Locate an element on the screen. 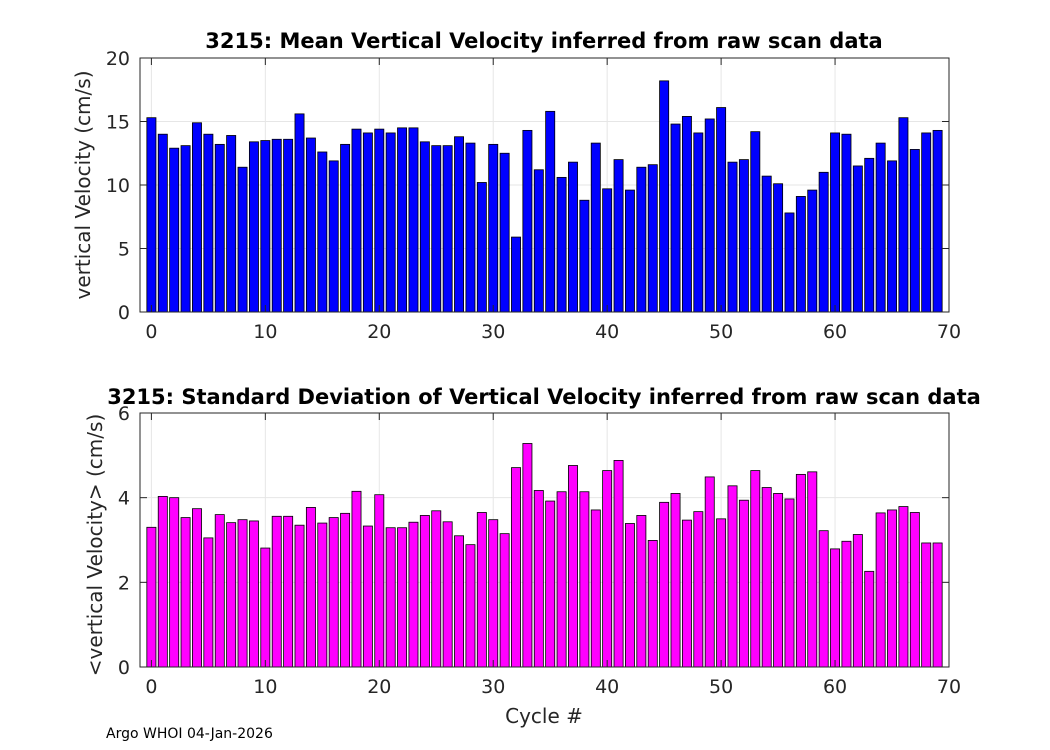 The width and height of the screenshot is (1050, 750). x-tick-label: 60 is located at coordinates (835, 332).